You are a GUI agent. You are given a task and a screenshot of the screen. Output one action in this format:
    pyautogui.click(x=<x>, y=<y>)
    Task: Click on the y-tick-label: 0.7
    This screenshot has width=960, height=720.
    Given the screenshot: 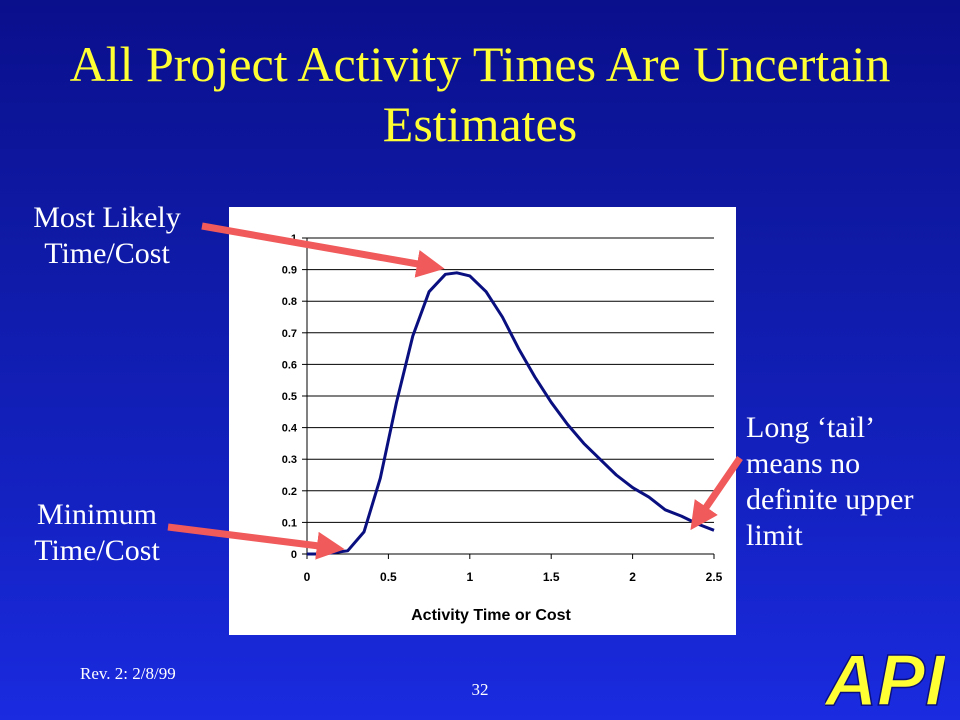 What is the action you would take?
    pyautogui.click(x=289, y=334)
    